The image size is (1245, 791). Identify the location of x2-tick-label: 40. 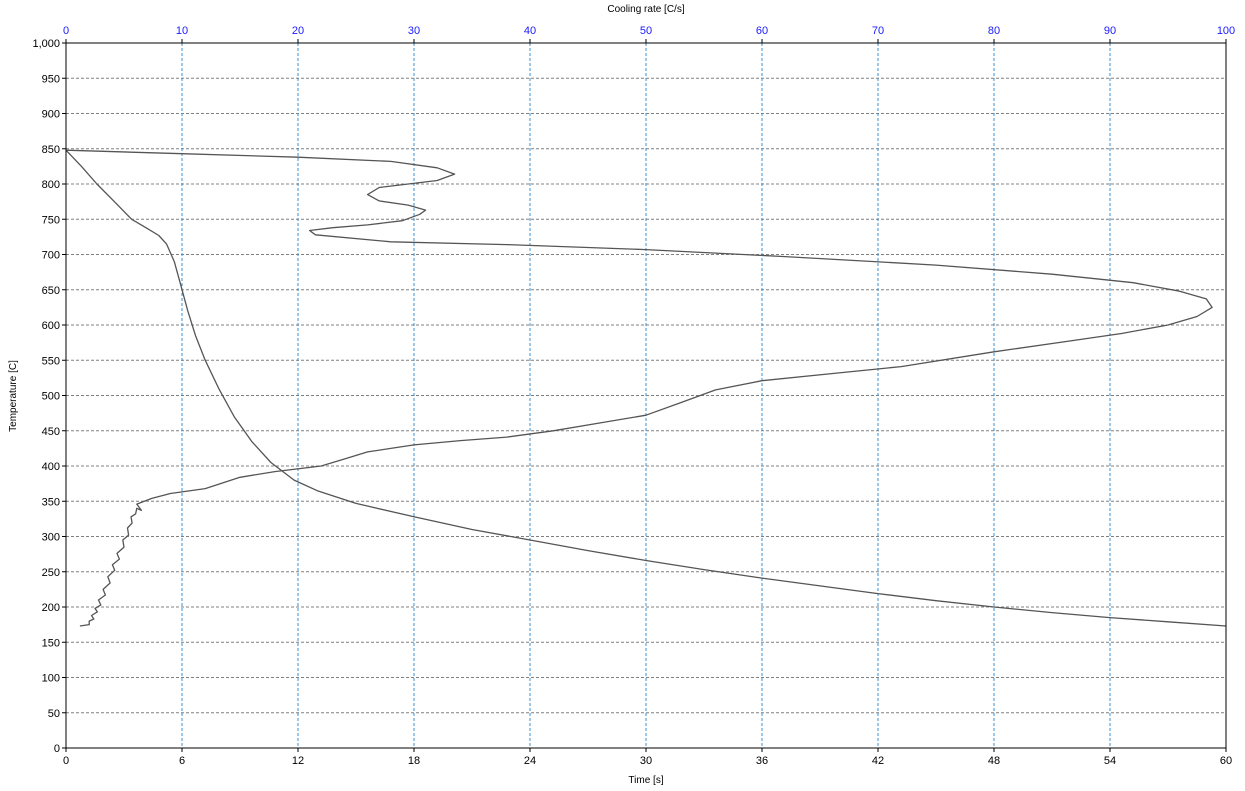
(530, 31).